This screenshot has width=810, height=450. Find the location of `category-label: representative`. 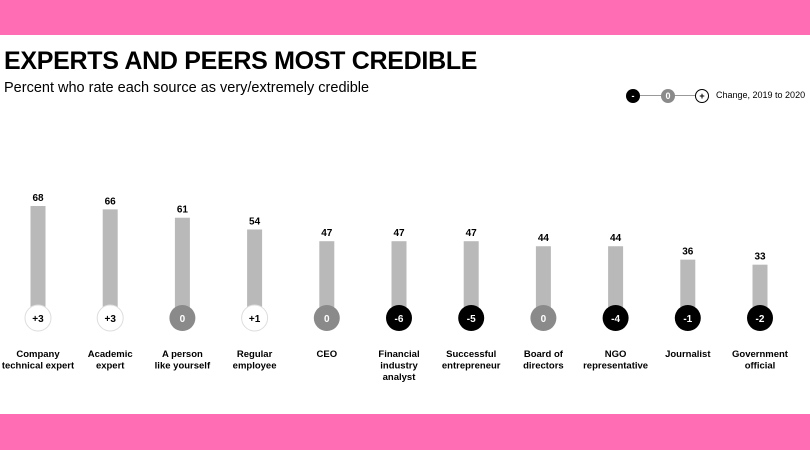

category-label: representative is located at coordinates (615, 366).